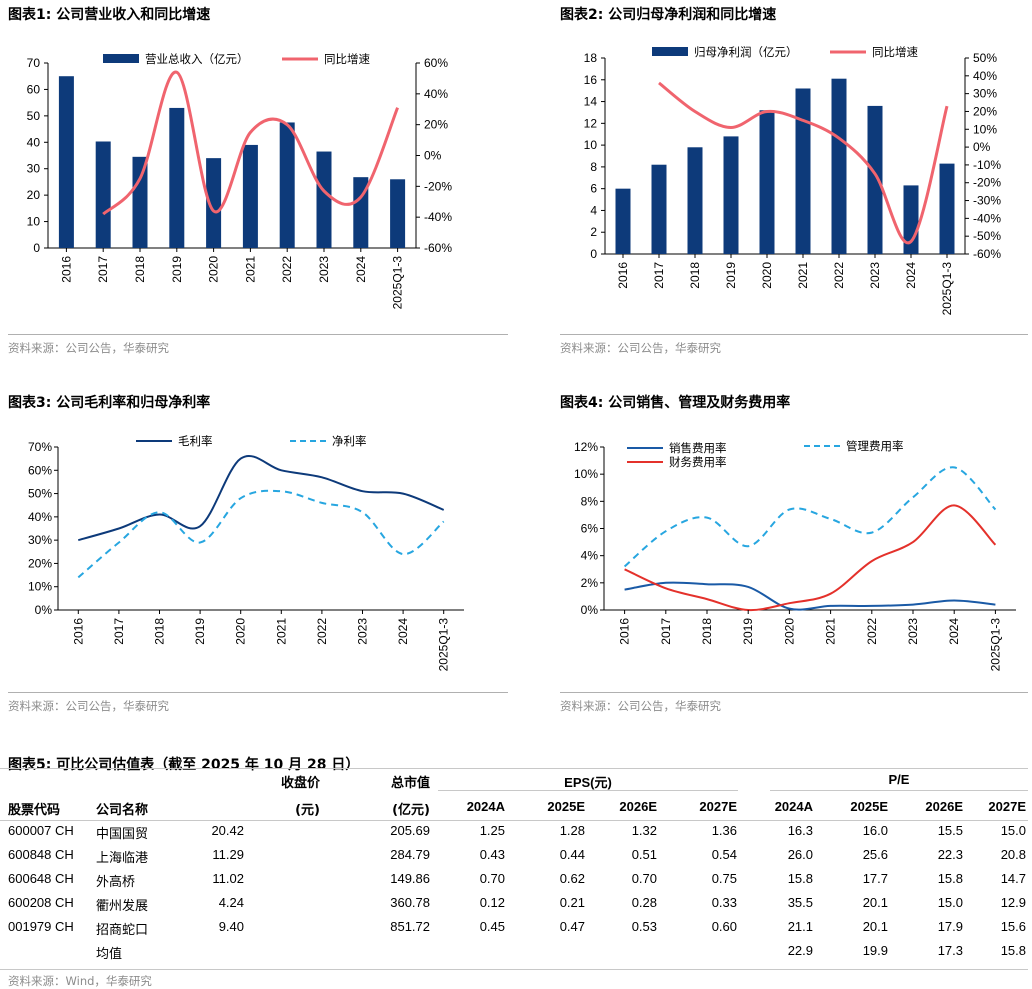 Image resolution: width=1032 pixels, height=989 pixels. Describe the element at coordinates (34, 142) in the screenshot. I see `y-tick-label-left: 40` at that location.